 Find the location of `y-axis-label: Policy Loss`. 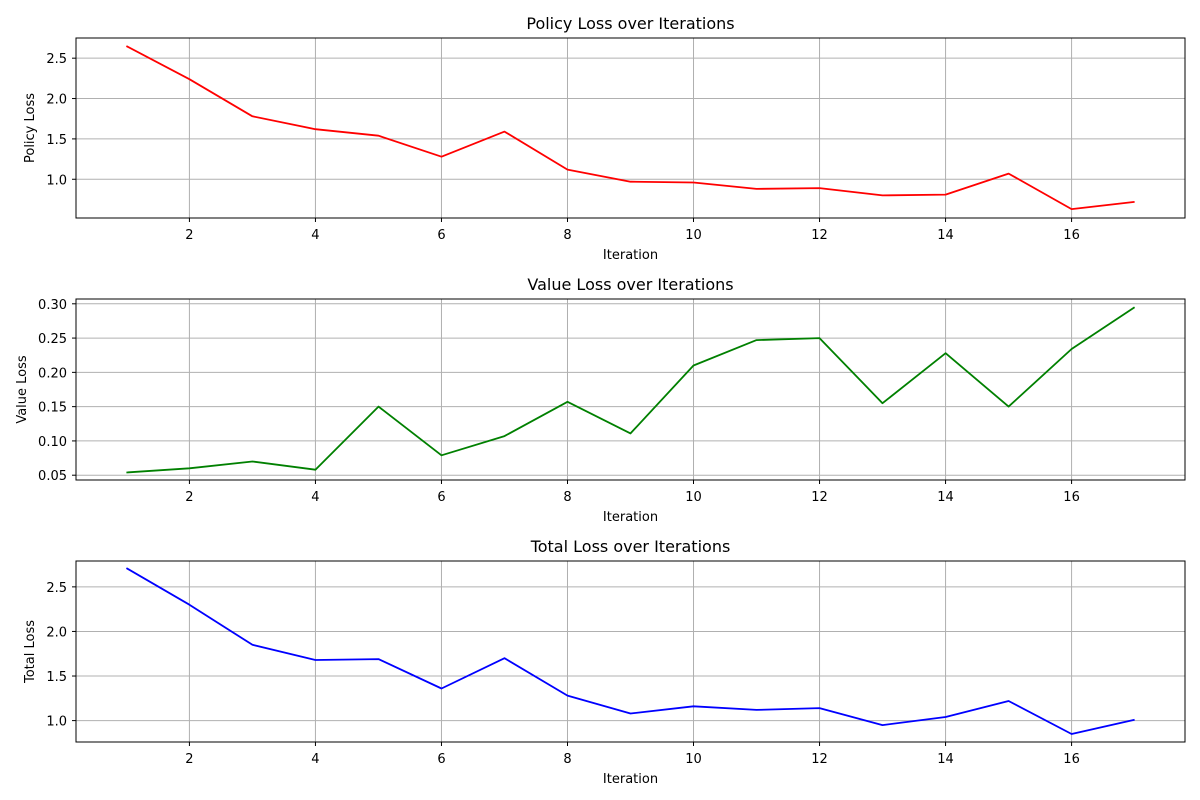

y-axis-label: Policy Loss is located at coordinates (30, 128).